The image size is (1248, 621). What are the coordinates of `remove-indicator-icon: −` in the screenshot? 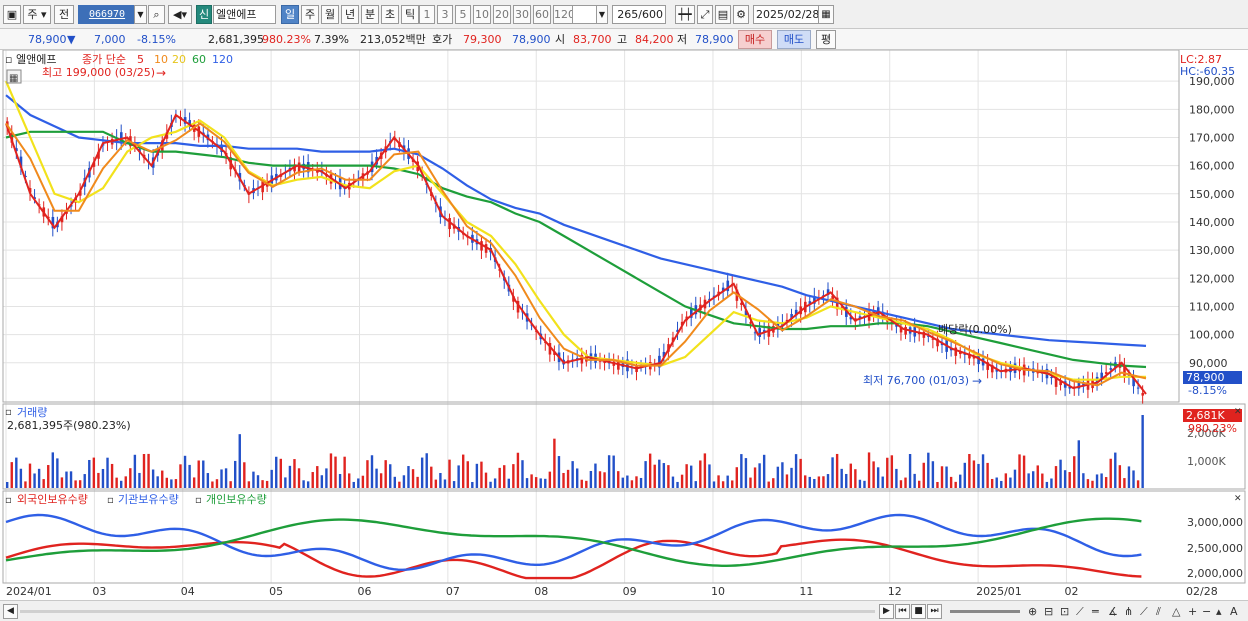 It's located at (1207, 611).